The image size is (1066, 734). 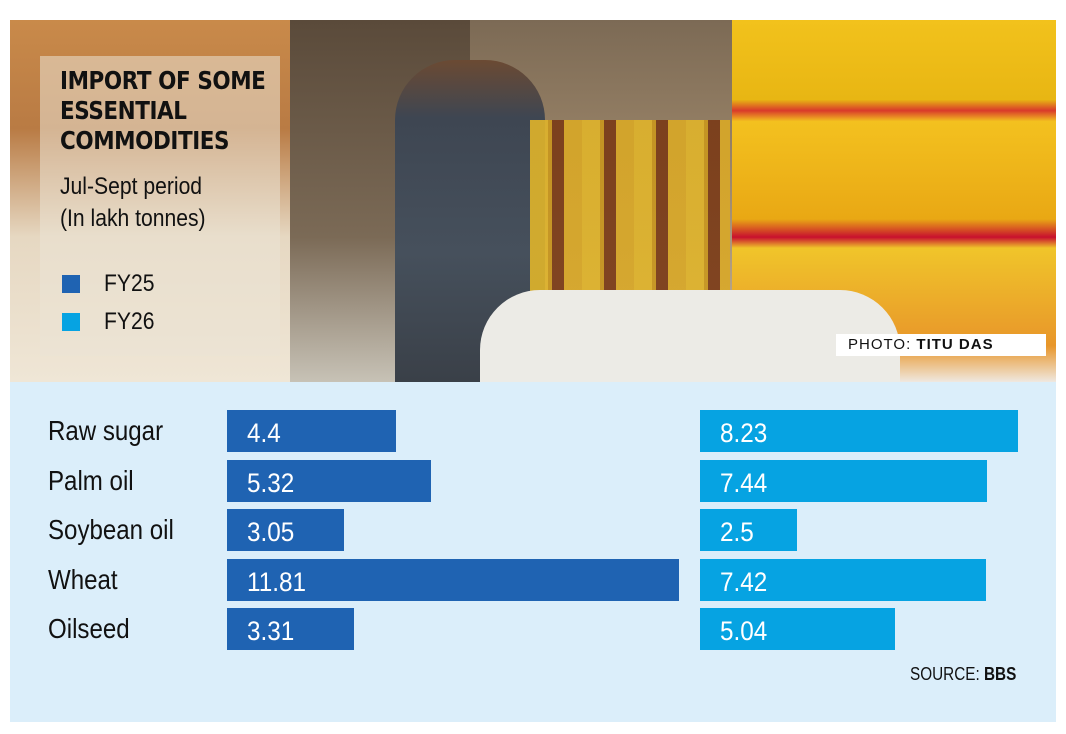 What do you see at coordinates (1000, 674) in the screenshot?
I see `source-name: BBS` at bounding box center [1000, 674].